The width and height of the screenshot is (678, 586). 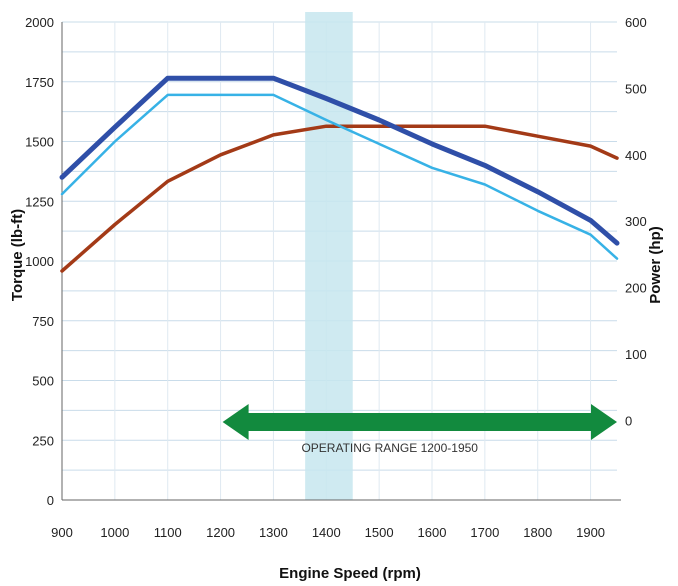 I want to click on y-right-tick-label: 100, so click(x=636, y=354).